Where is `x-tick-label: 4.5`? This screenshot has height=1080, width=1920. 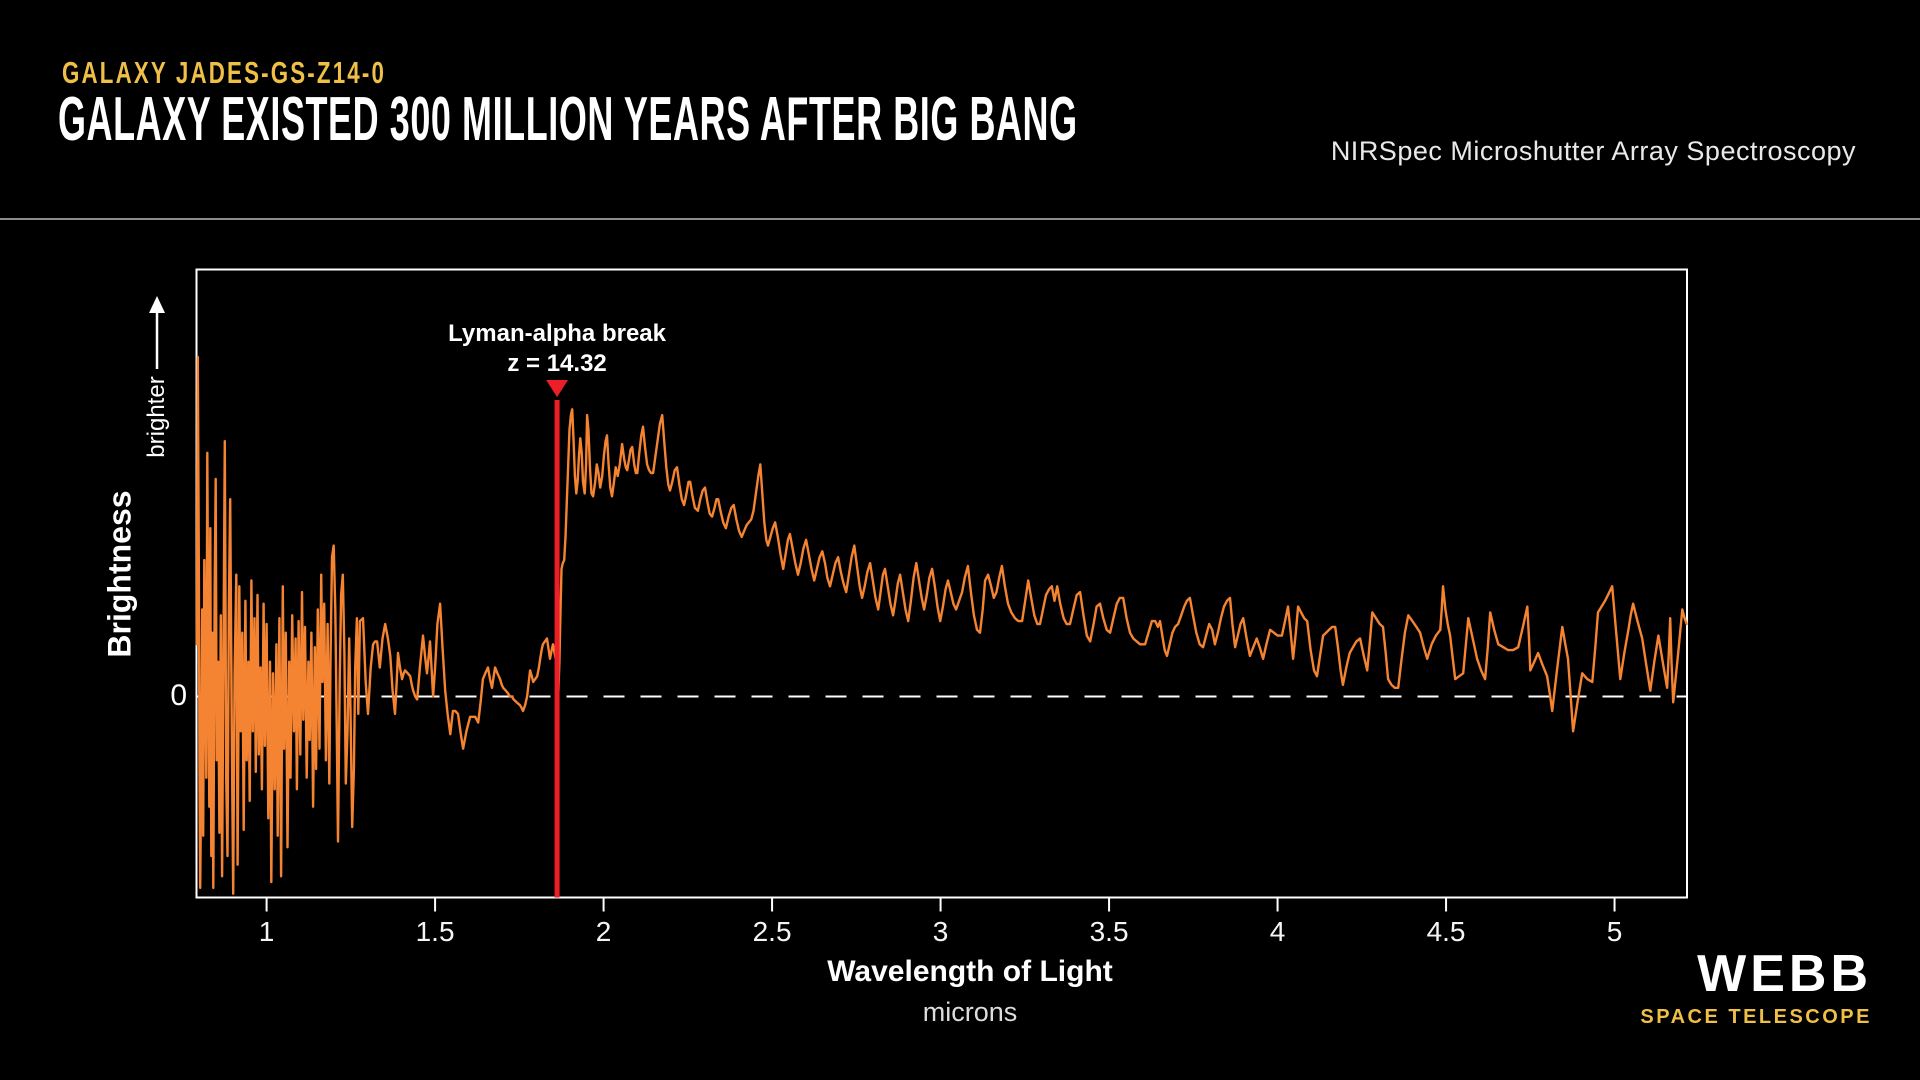
x-tick-label: 4.5 is located at coordinates (1446, 931).